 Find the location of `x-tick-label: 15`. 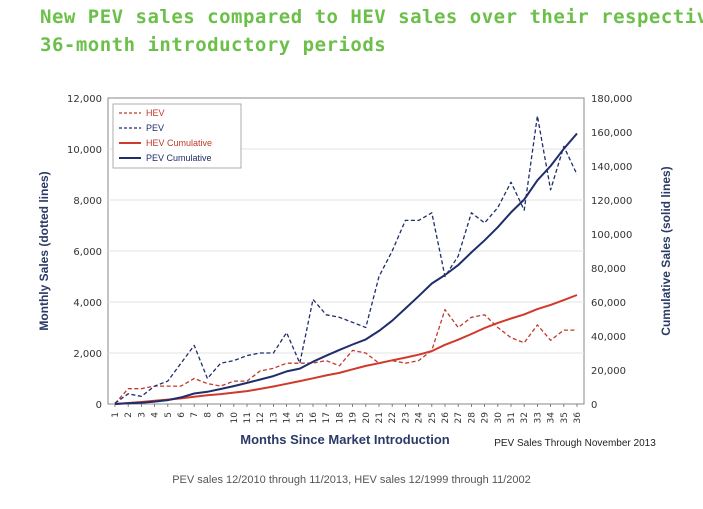

x-tick-label: 15 is located at coordinates (301, 417).